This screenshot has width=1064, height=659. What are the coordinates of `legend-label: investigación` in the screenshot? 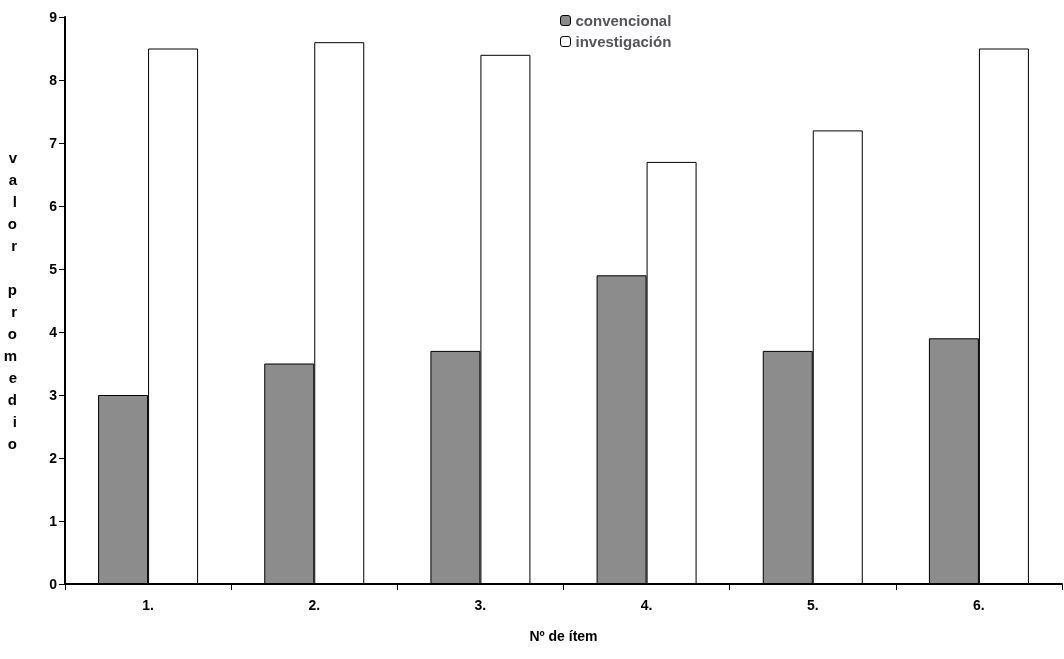 It's located at (623, 41).